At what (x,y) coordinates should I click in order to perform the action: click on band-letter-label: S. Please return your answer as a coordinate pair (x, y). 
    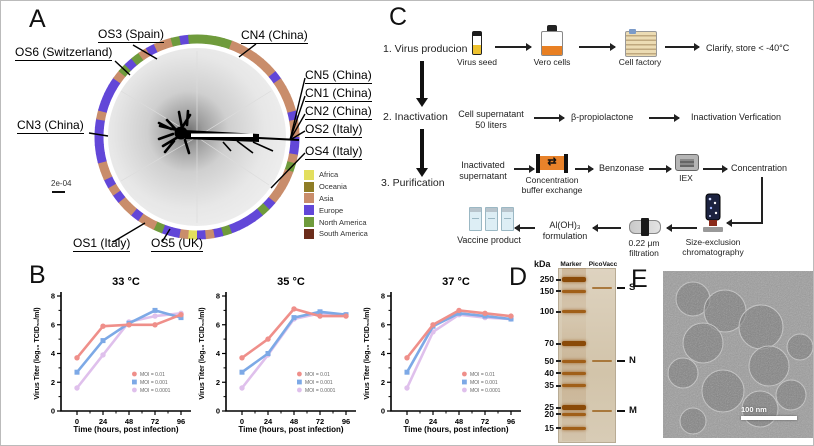
    Looking at the image, I should click on (632, 288).